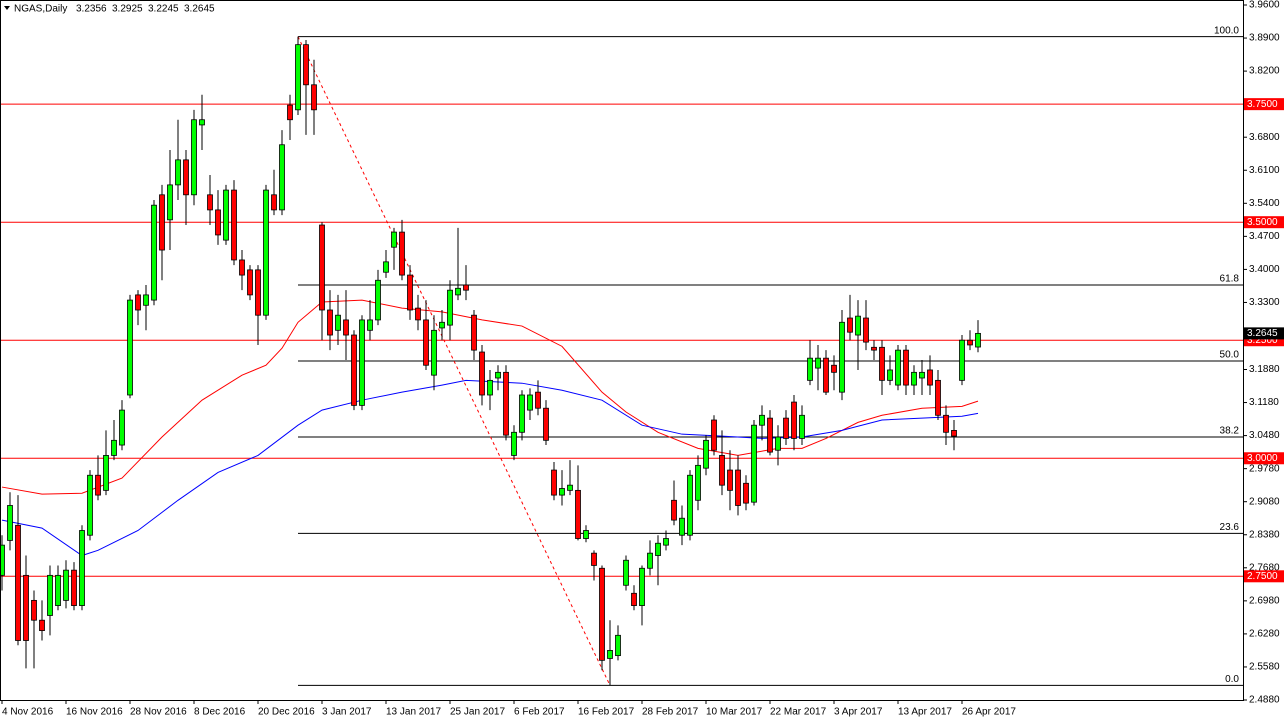  I want to click on y-tick-label: 2.4880, so click(1264, 700).